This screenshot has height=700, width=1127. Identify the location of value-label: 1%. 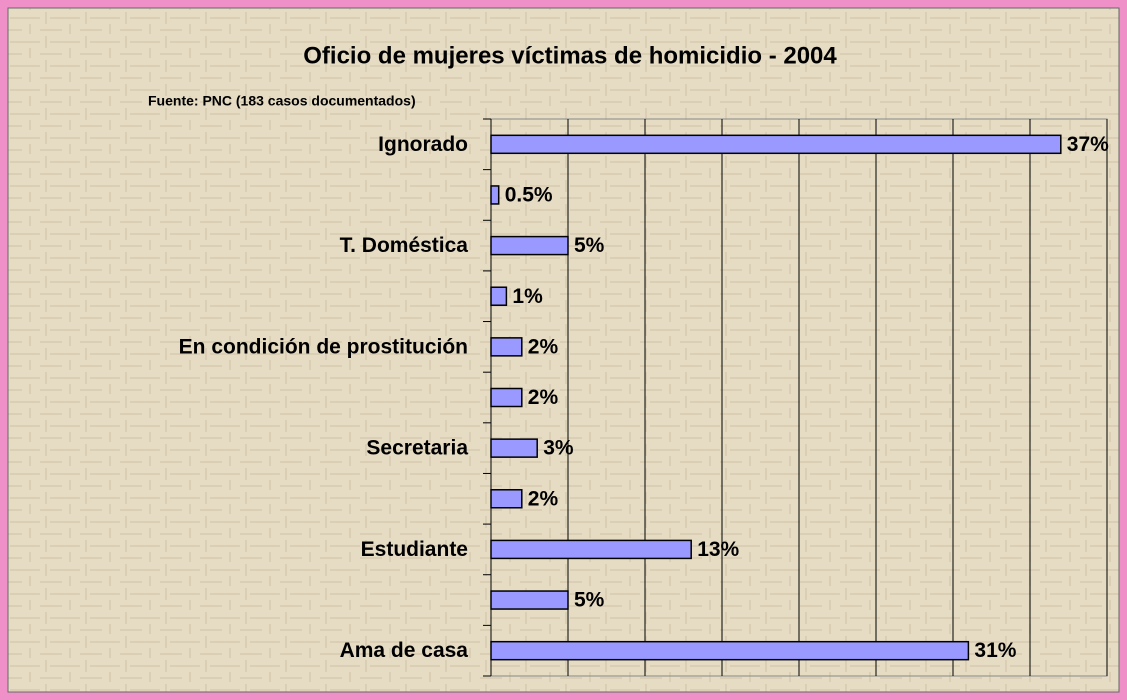
(527, 296).